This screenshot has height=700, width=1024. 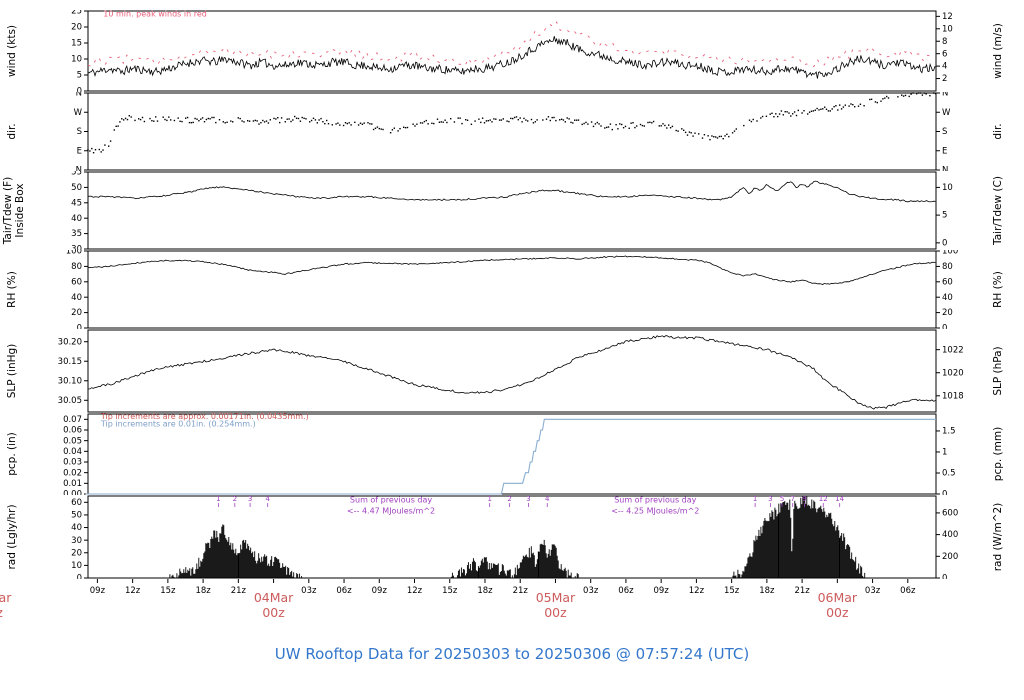 What do you see at coordinates (626, 591) in the screenshot?
I see `x-axis-tick-label: 06z` at bounding box center [626, 591].